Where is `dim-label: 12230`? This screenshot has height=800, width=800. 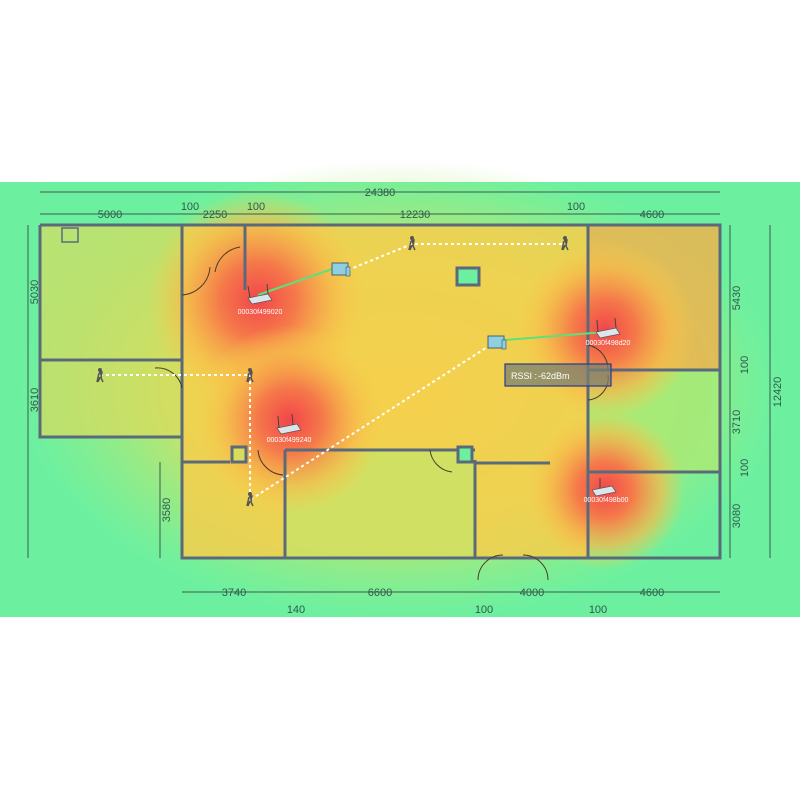 dim-label: 12230 is located at coordinates (415, 215).